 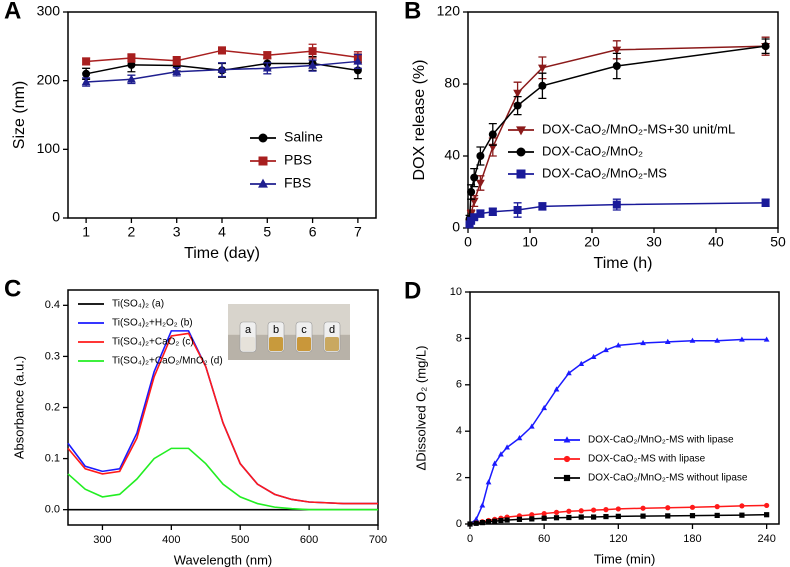 What do you see at coordinates (452, 155) in the screenshot?
I see `y-tick-label: 40` at bounding box center [452, 155].